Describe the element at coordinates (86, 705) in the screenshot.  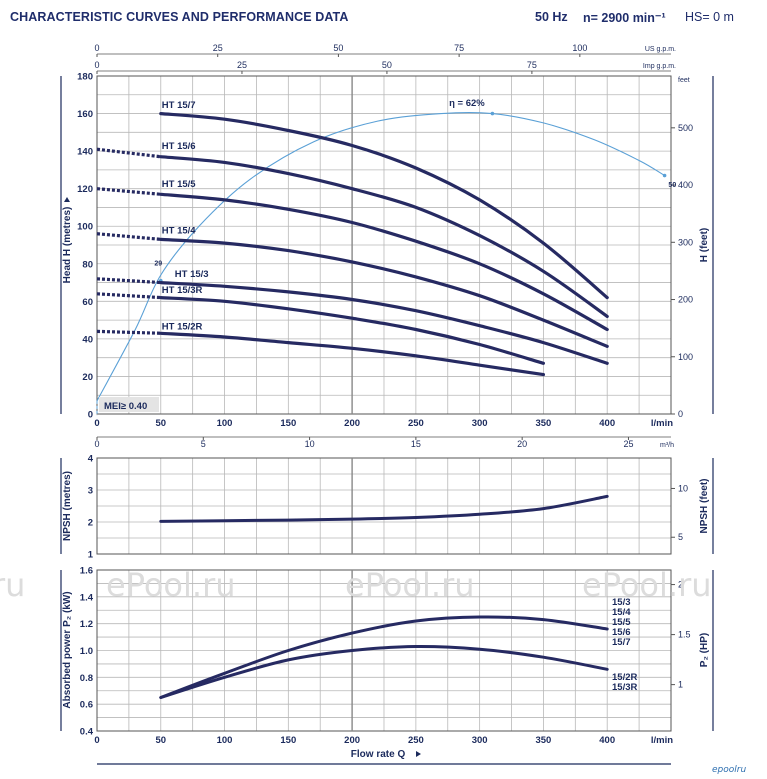
I see `power-y-tick-label: 0.6` at that location.